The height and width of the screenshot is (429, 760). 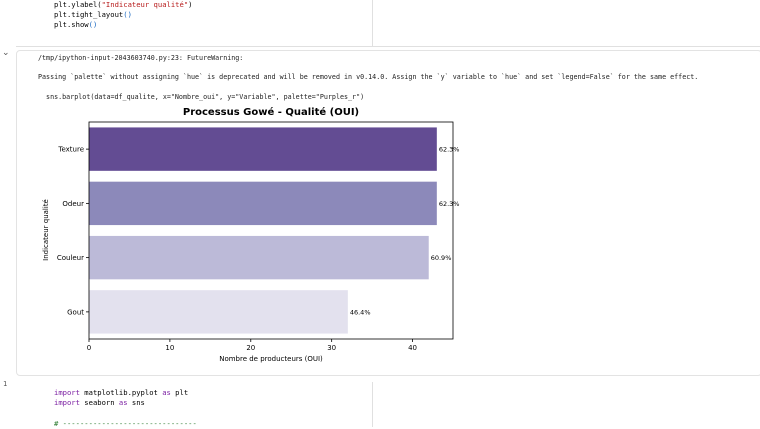 What do you see at coordinates (360, 312) in the screenshot?
I see `data-label-gout: 46.4%` at bounding box center [360, 312].